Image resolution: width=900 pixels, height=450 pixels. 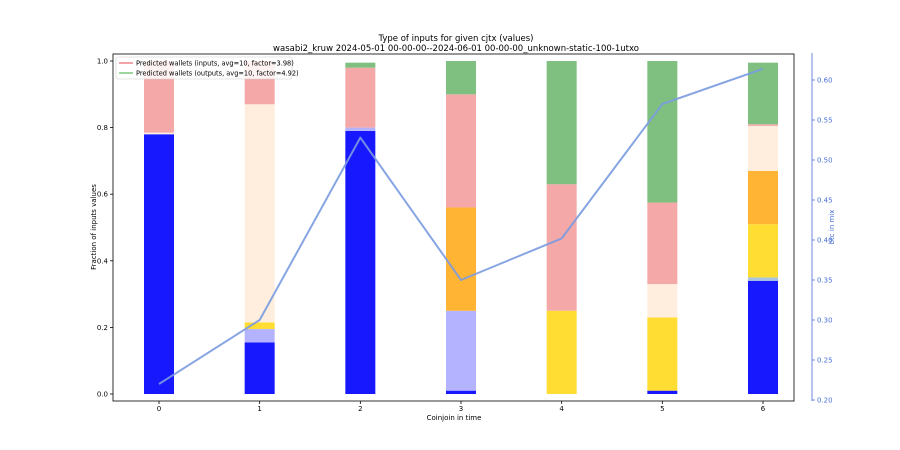 I want to click on y-tick-label-0: 0.0, so click(x=102, y=395).